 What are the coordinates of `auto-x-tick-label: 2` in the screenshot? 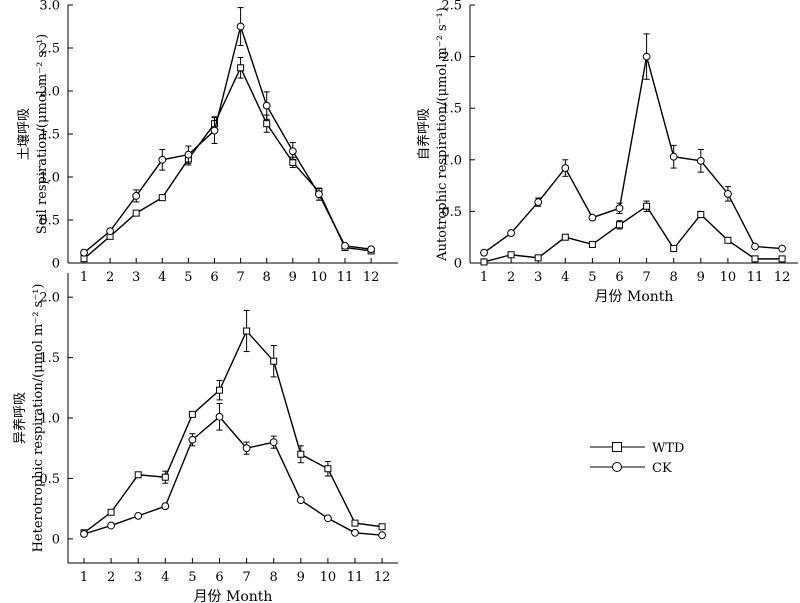 It's located at (511, 277).